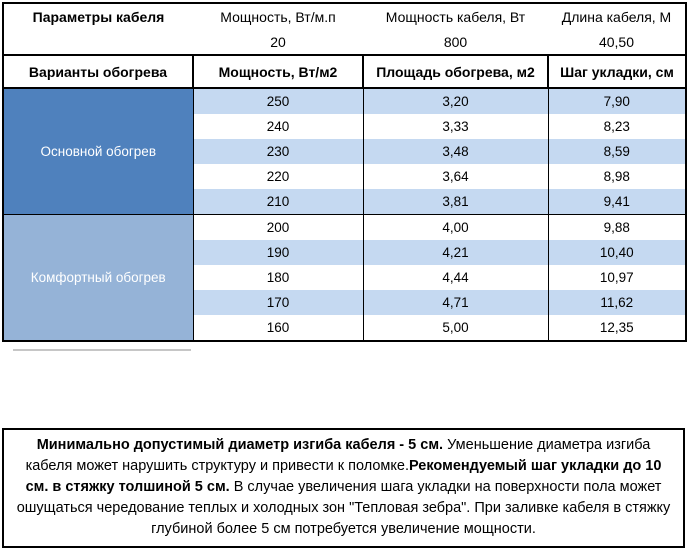 This screenshot has height=548, width=687. What do you see at coordinates (616, 101) in the screenshot?
I see `laying-step-cell: 7,90` at bounding box center [616, 101].